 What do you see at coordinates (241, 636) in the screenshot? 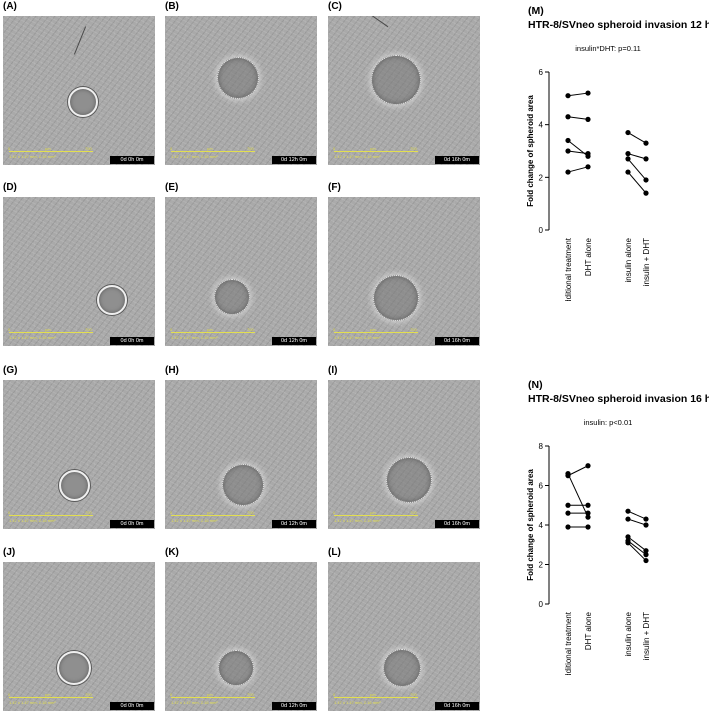
I see `micrograph-image: 0 µm 700 1.47 x 1.47 mm, 2.16 mm² 0d 12h 0m` at bounding box center [241, 636].